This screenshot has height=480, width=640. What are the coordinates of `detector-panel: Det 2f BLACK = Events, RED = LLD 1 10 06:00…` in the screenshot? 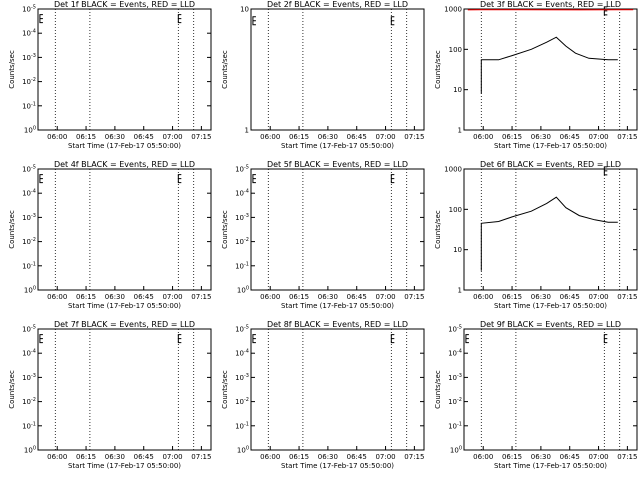 It's located at (323, 75).